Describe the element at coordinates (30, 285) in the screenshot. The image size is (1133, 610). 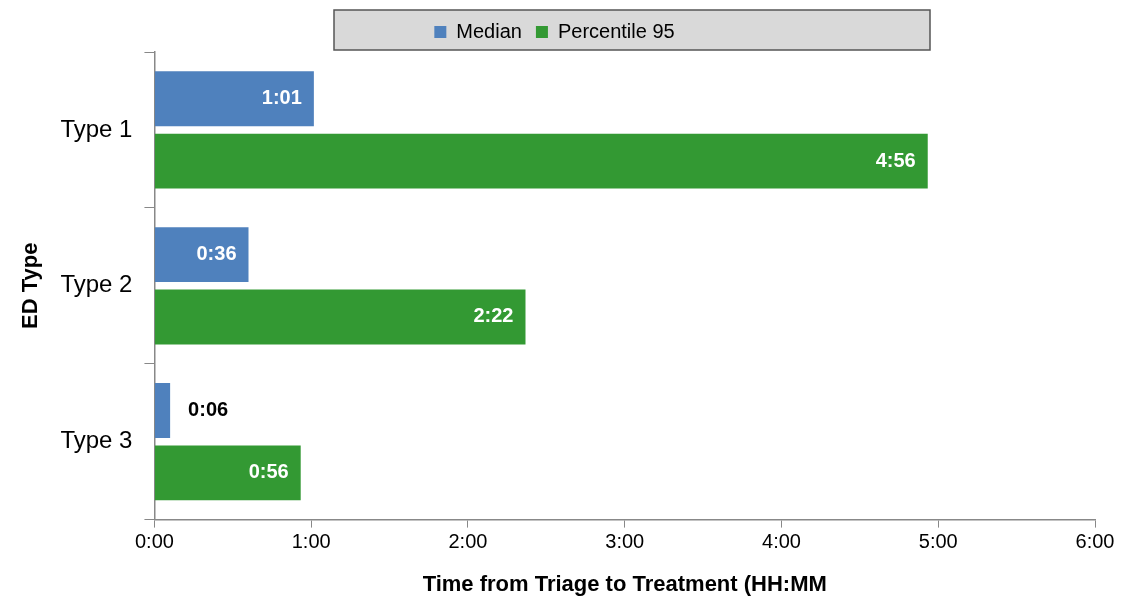
I see `y-axis-title: ED Type` at that location.